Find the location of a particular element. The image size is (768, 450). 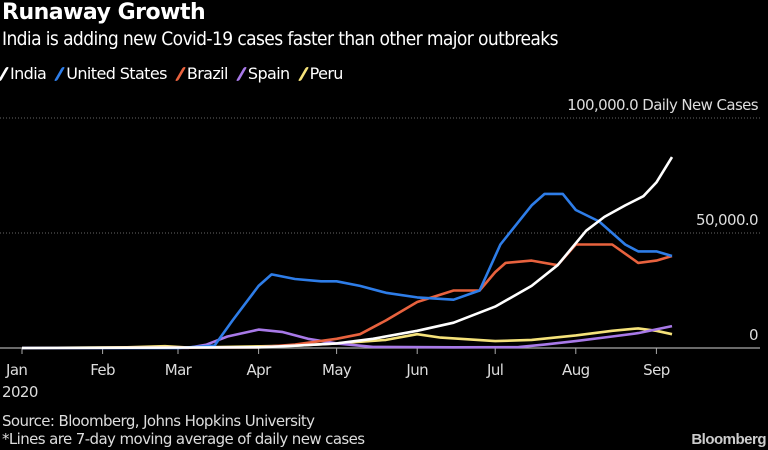

legend-label: Spain is located at coordinates (268, 73).